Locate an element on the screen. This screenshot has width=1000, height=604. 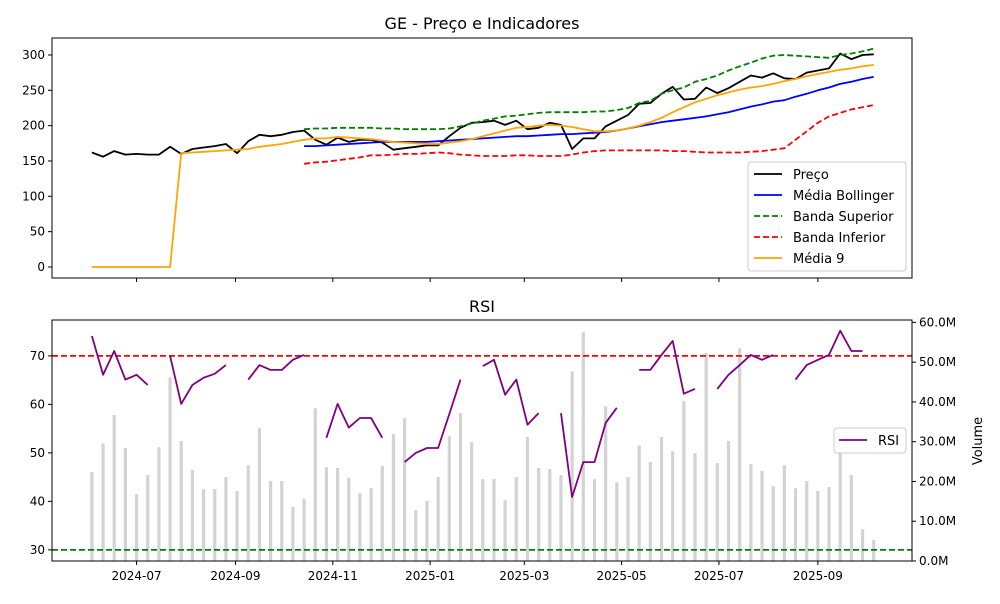
y-tick-label: 300 is located at coordinates (33, 55).